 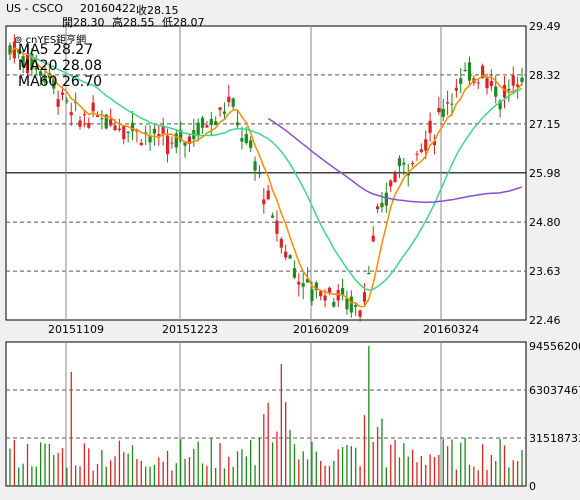 What do you see at coordinates (83, 22) in the screenshot?
I see `header-open: 開28.30` at bounding box center [83, 22].